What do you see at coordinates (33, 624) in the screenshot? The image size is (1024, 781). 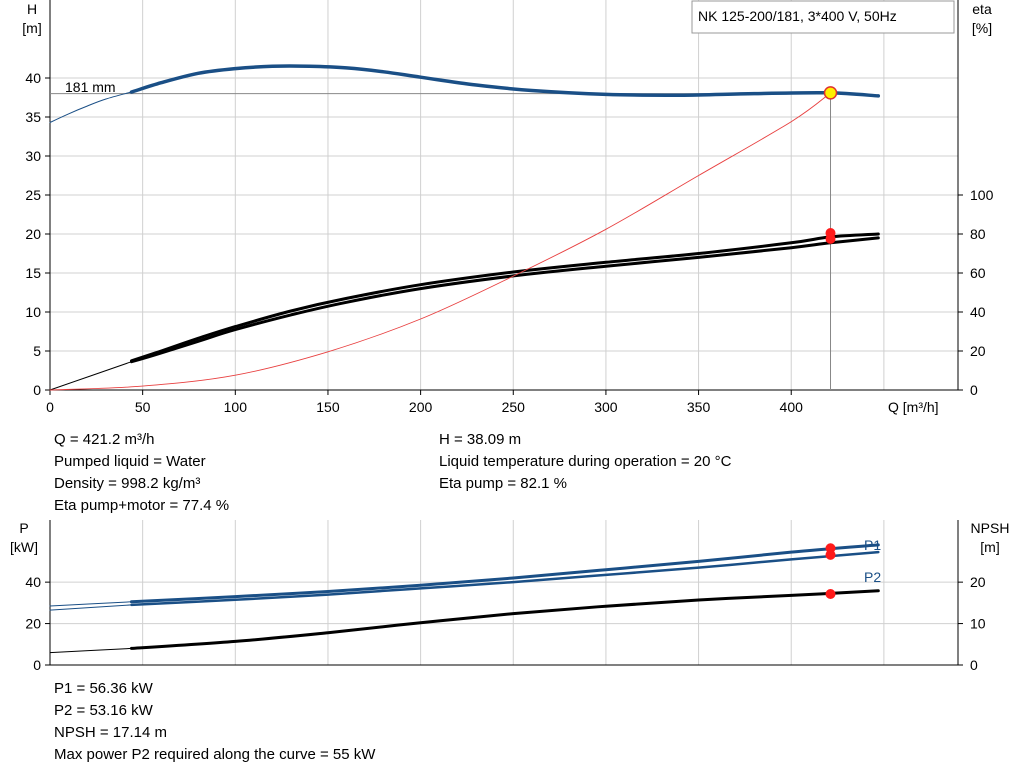 I see `bot-ytick-label: 20` at bounding box center [33, 624].